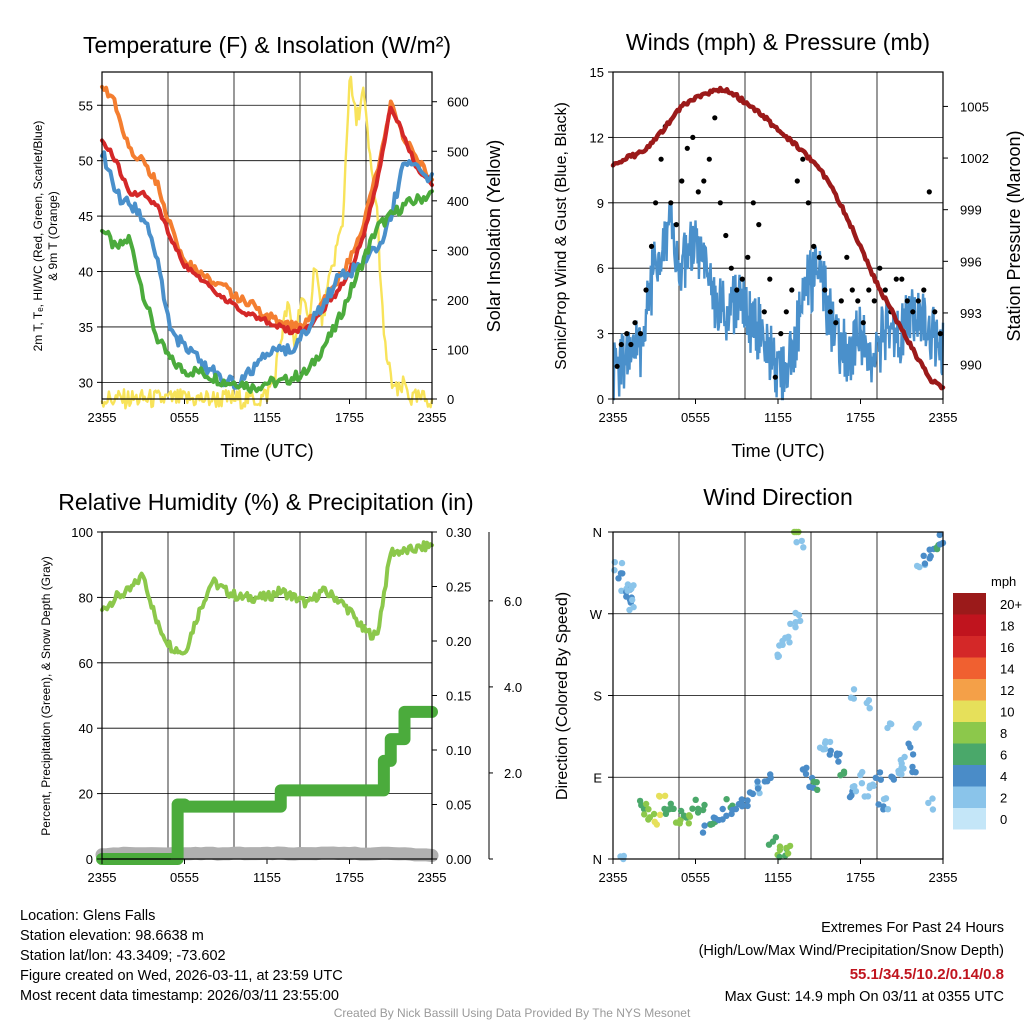  What do you see at coordinates (267, 270) in the screenshot?
I see `temperature-series-blue` at bounding box center [267, 270].